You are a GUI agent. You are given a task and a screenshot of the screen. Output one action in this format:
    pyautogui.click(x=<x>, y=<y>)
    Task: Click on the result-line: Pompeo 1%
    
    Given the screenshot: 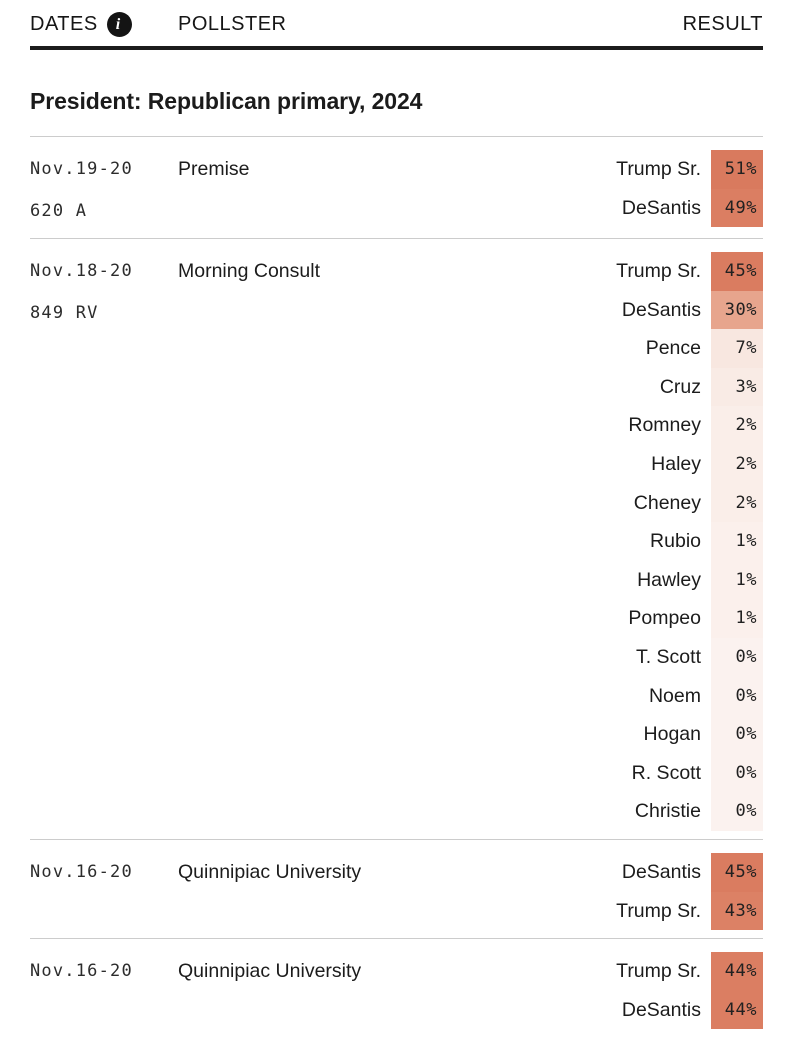 What is the action you would take?
    pyautogui.click(x=689, y=618)
    